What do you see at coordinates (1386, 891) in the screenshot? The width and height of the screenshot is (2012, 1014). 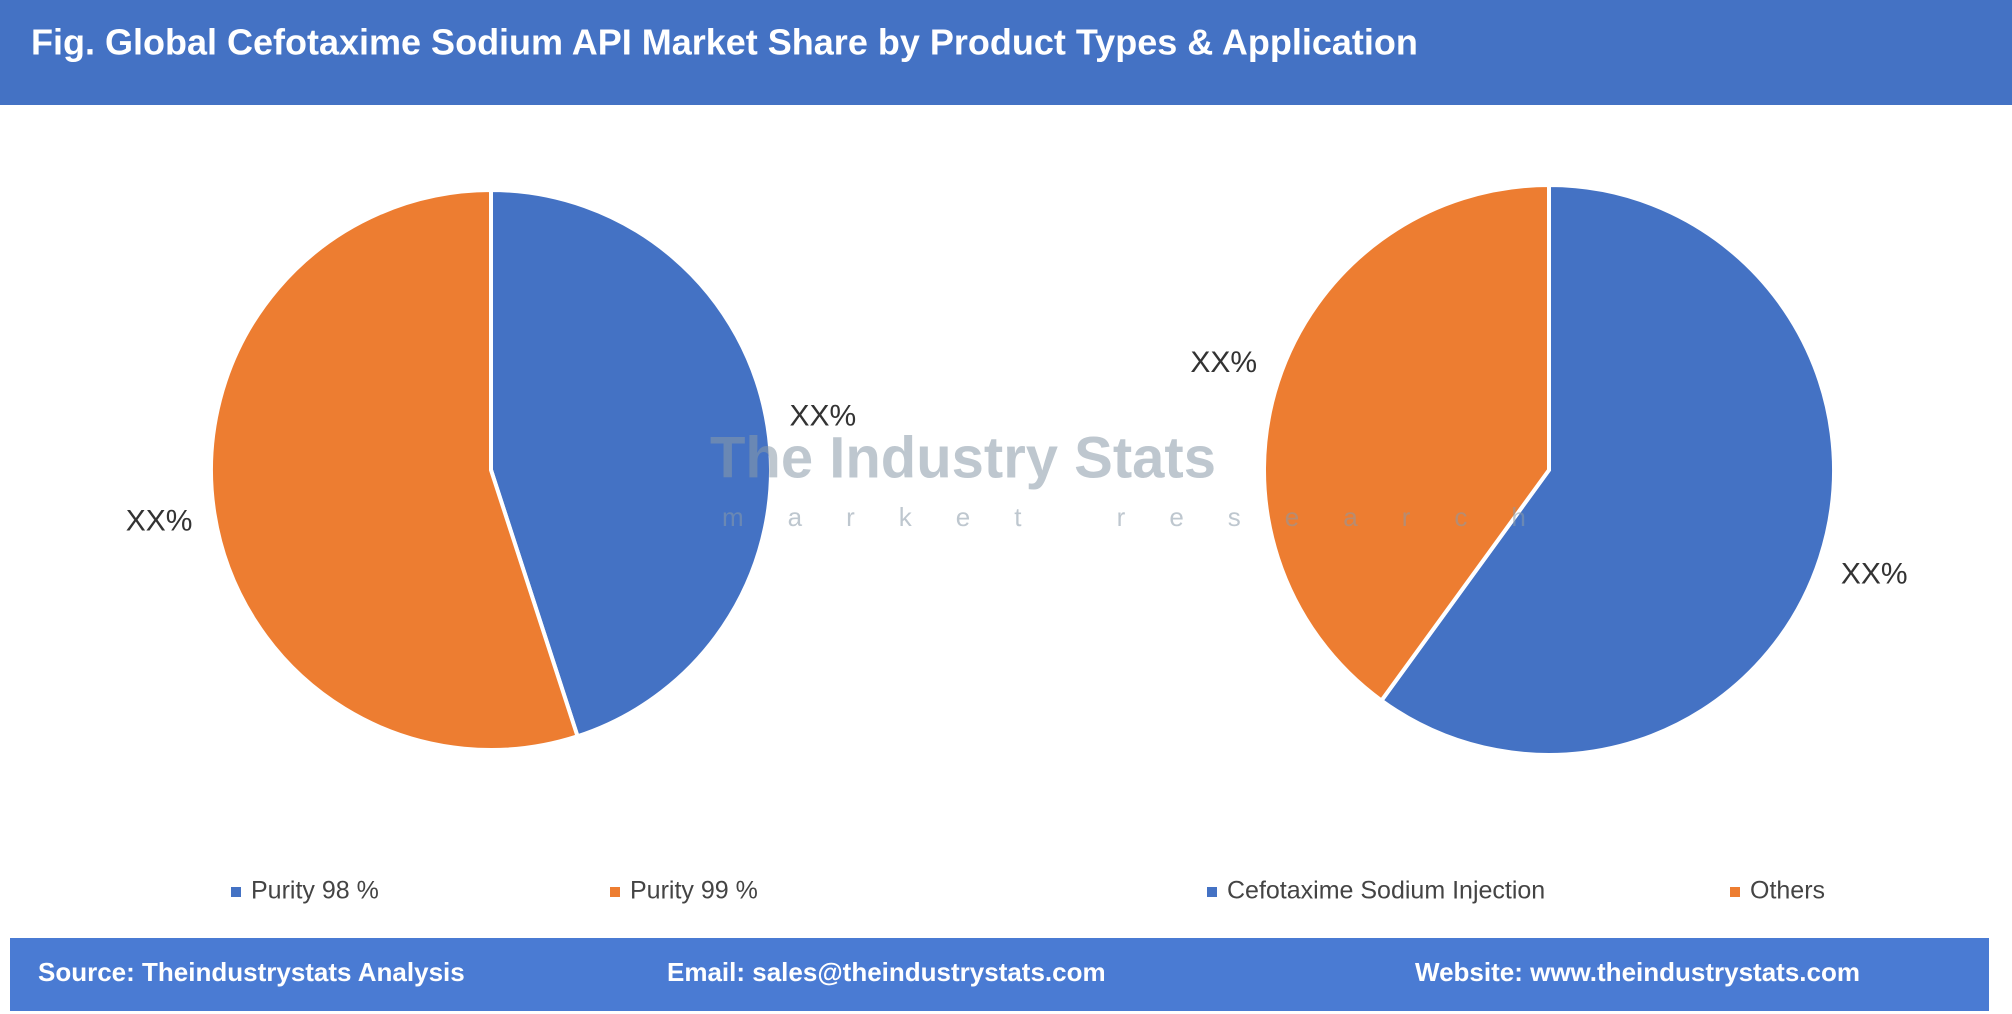 I see `legend-label: Cefotaxime Sodium Injection` at bounding box center [1386, 891].